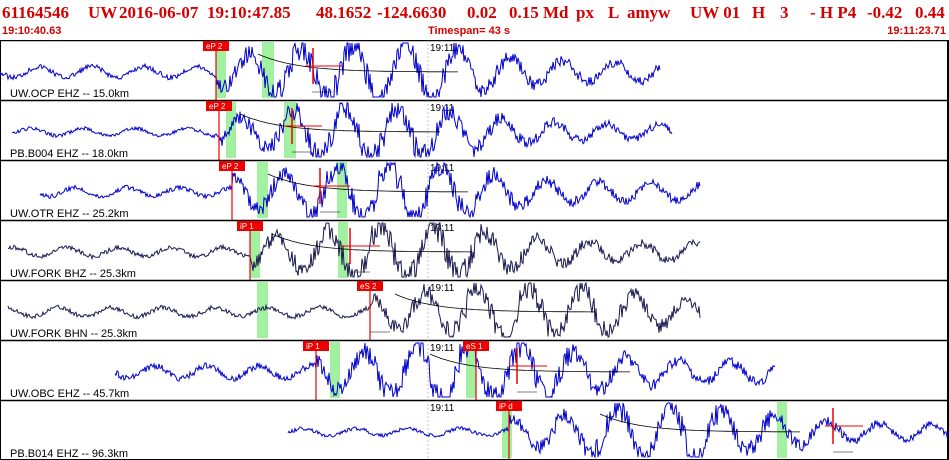  Describe the element at coordinates (249, 12) in the screenshot. I see `event-time: 19:10:47.85` at that location.